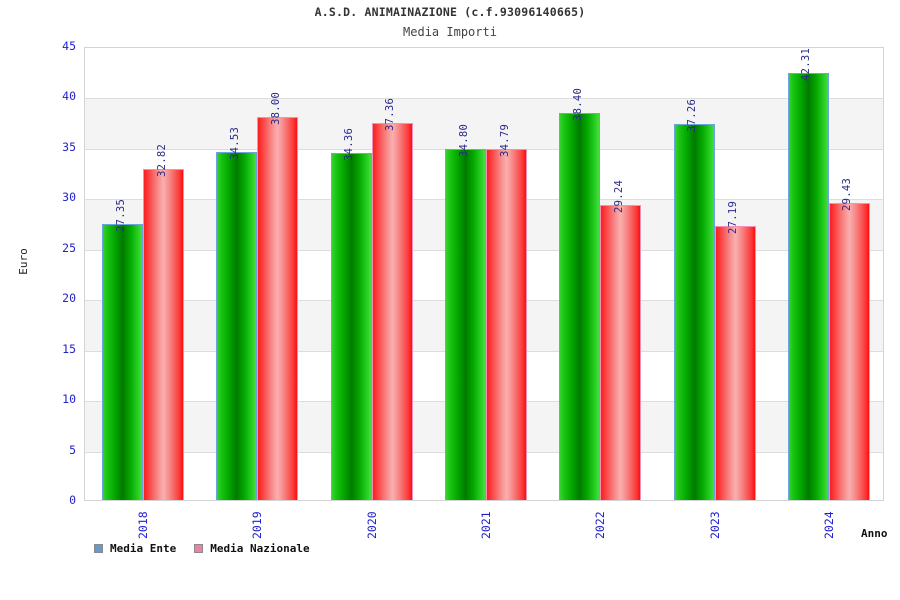 Image resolution: width=900 pixels, height=600 pixels. What do you see at coordinates (621, 352) in the screenshot?
I see `bar-media-nazionale-2022` at bounding box center [621, 352].